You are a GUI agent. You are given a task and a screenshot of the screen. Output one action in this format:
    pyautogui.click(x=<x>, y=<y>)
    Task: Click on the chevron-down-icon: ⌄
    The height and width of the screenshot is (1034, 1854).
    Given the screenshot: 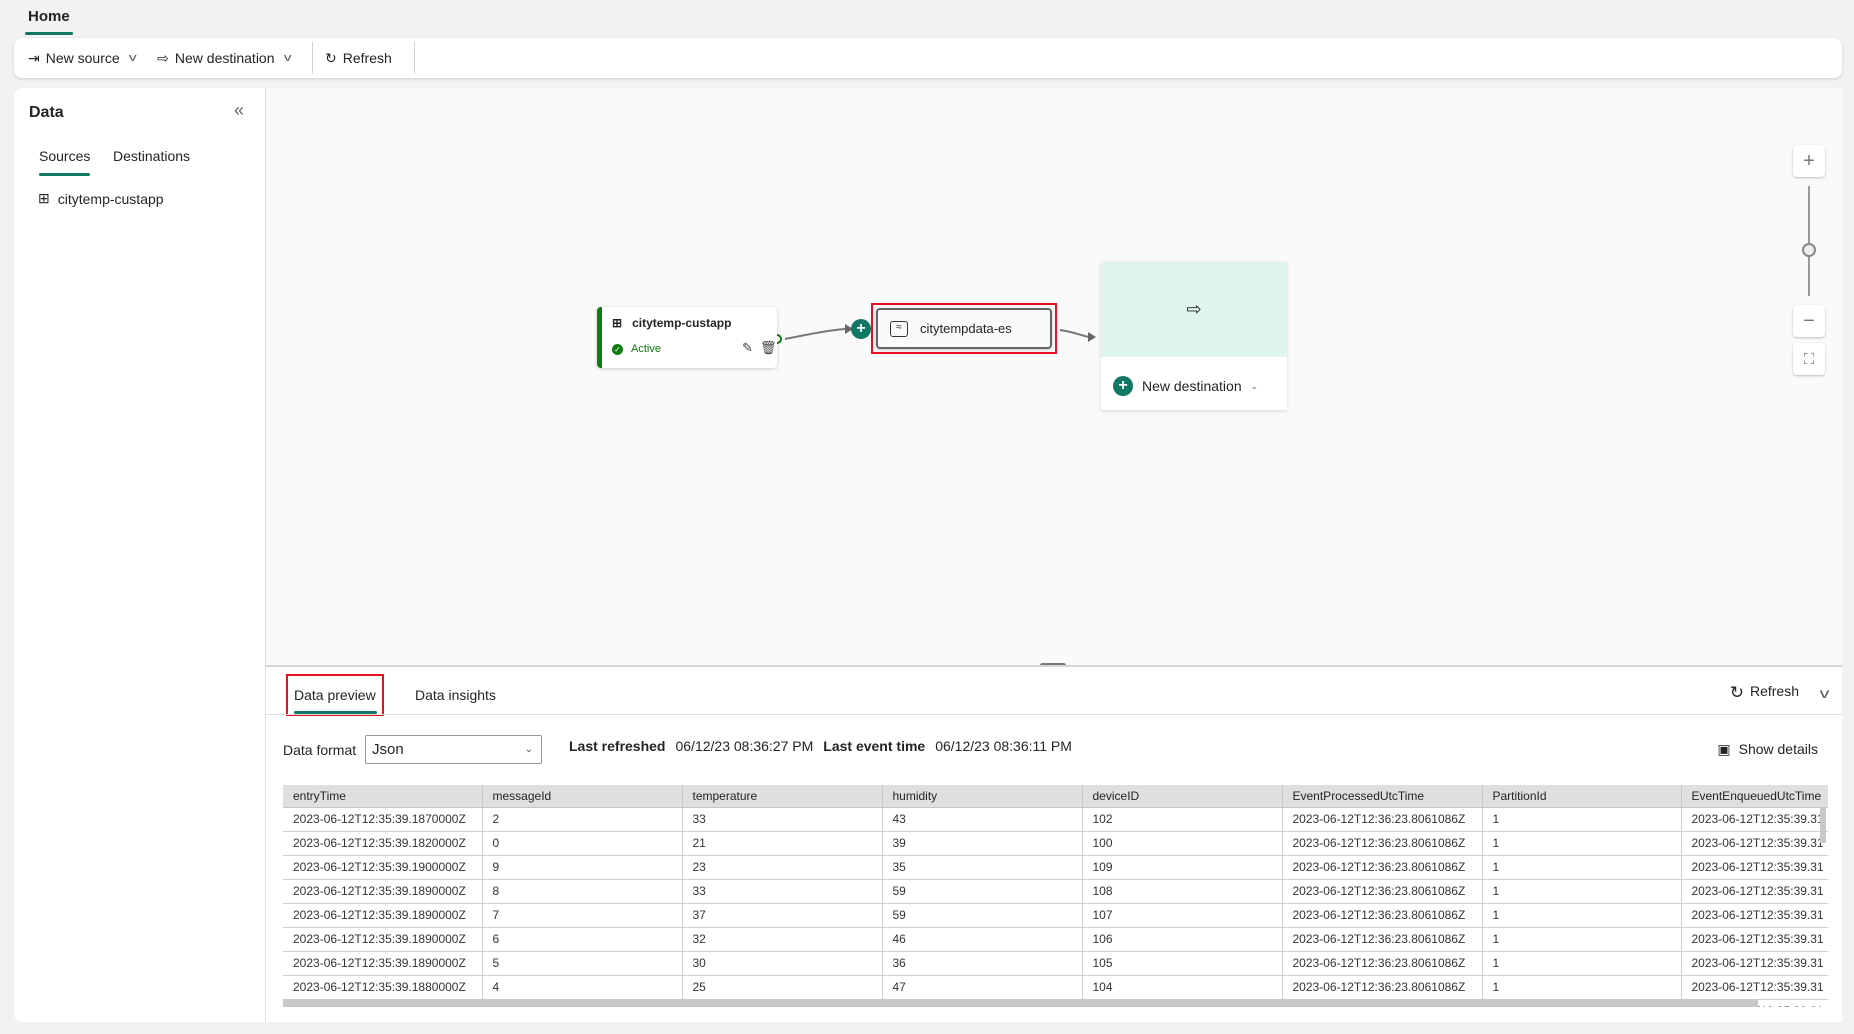 What is the action you would take?
    pyautogui.click(x=528, y=749)
    